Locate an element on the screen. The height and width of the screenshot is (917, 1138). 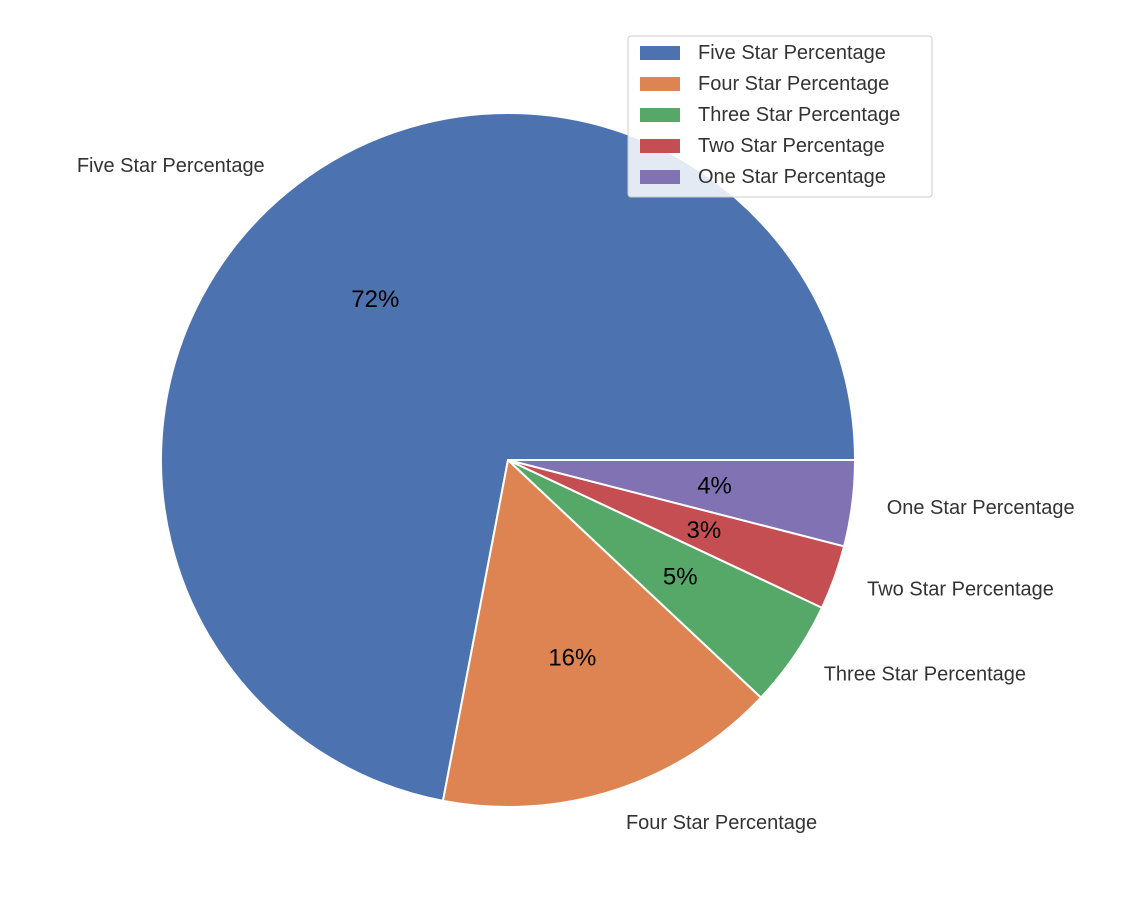
category-label-one-star-percentage: One Star Percentage is located at coordinates (981, 508).